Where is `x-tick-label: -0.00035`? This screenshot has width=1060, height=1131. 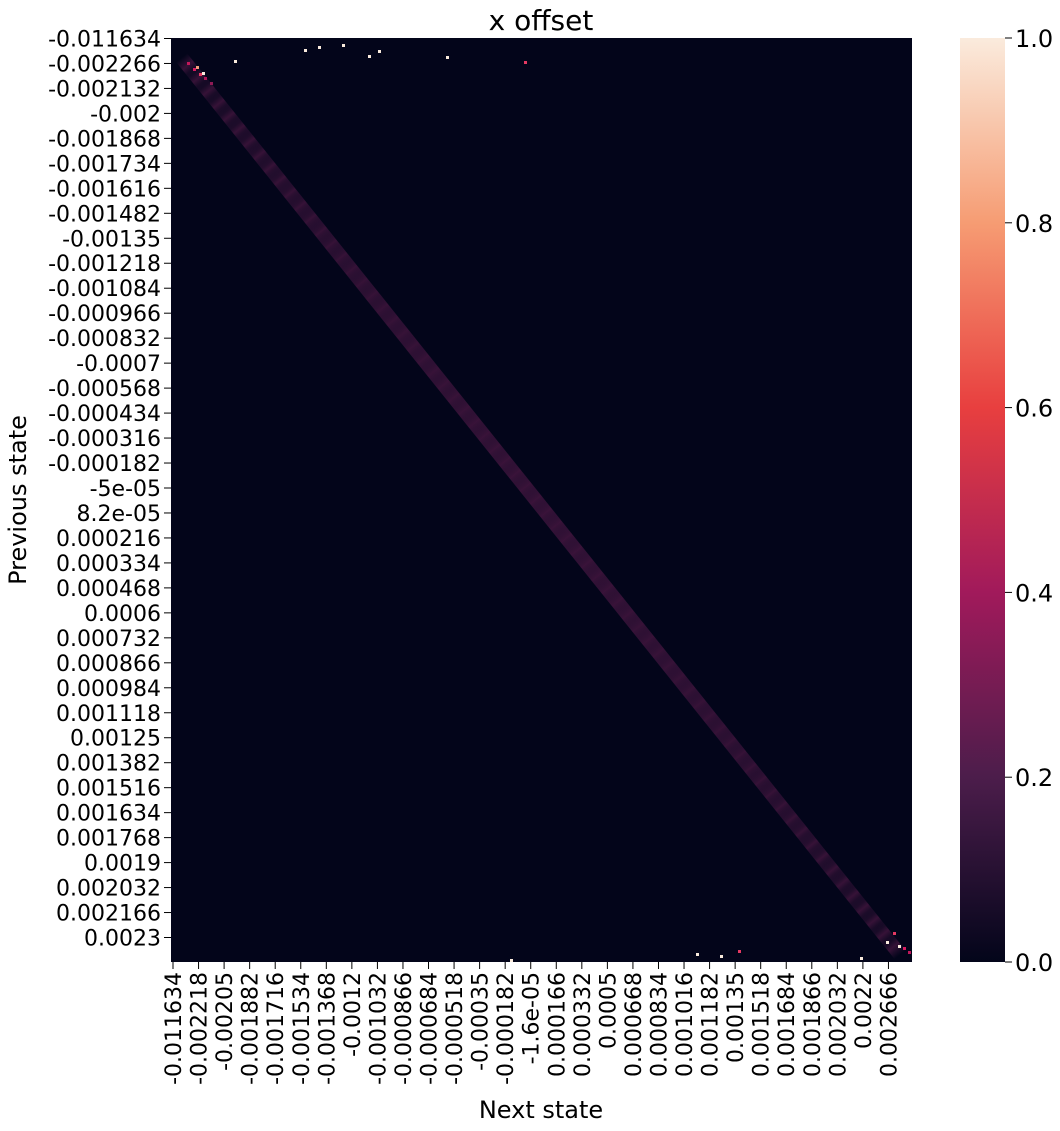
x-tick-label: -0.00035 is located at coordinates (481, 1021).